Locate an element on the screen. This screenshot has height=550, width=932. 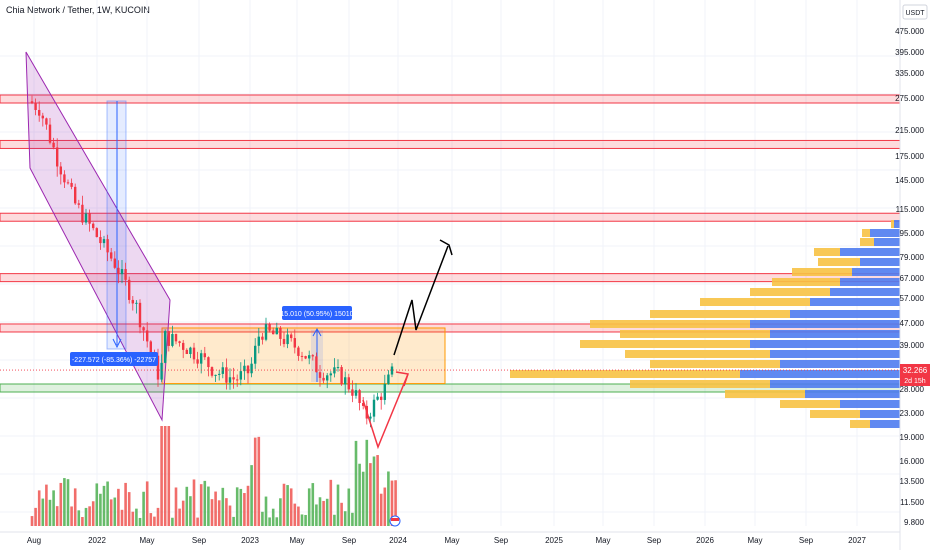
y-tick-label: 28.000 is located at coordinates (912, 389).